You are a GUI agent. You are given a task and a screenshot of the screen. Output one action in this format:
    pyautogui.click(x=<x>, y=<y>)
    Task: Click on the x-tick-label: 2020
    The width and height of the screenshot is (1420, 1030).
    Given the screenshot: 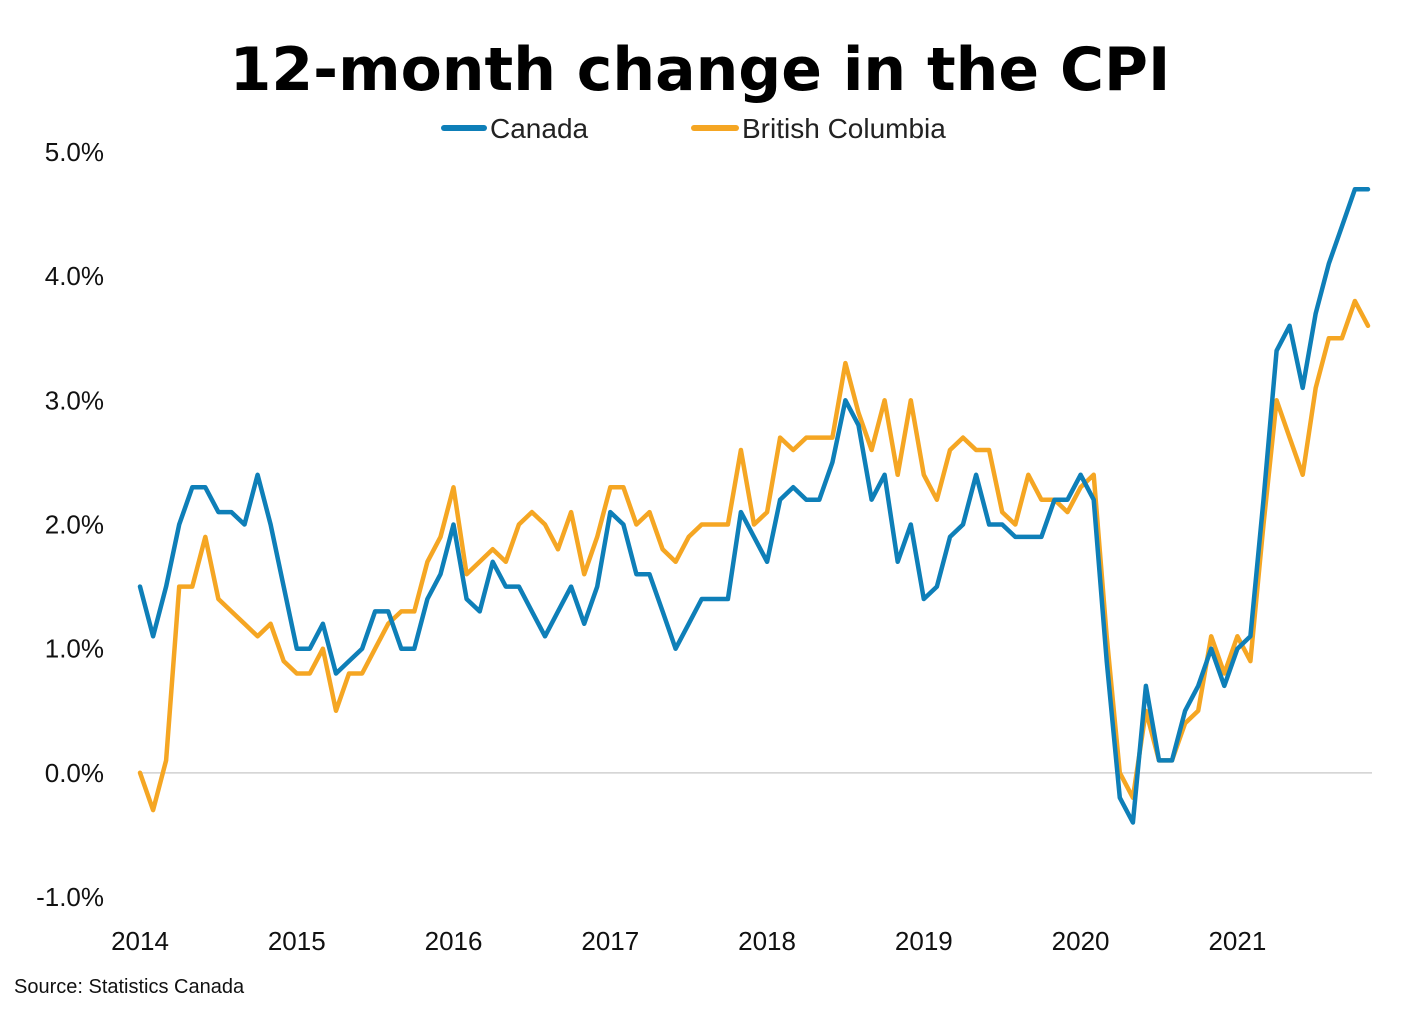 What is the action you would take?
    pyautogui.click(x=1081, y=941)
    